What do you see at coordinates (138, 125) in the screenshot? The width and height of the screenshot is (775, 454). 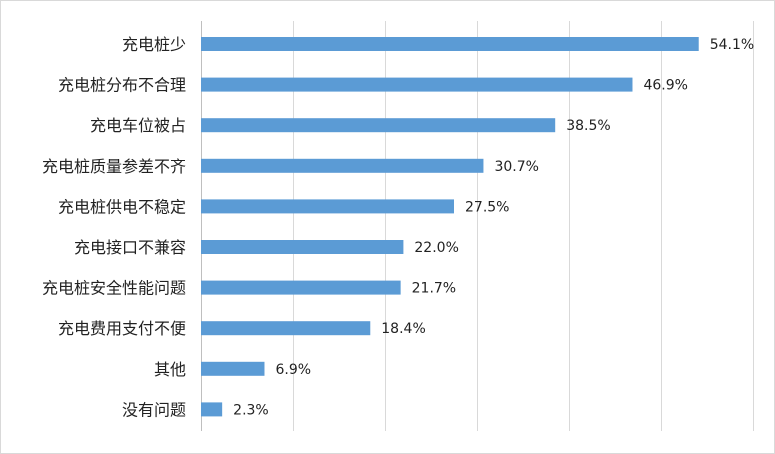 I see `category-label: 充电车位被占` at bounding box center [138, 125].